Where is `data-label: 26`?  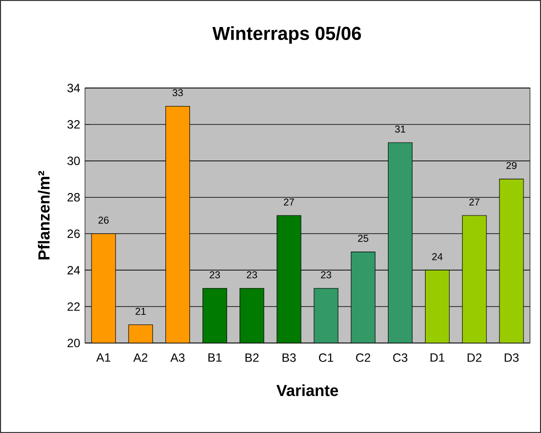 data-label: 26 is located at coordinates (103, 220).